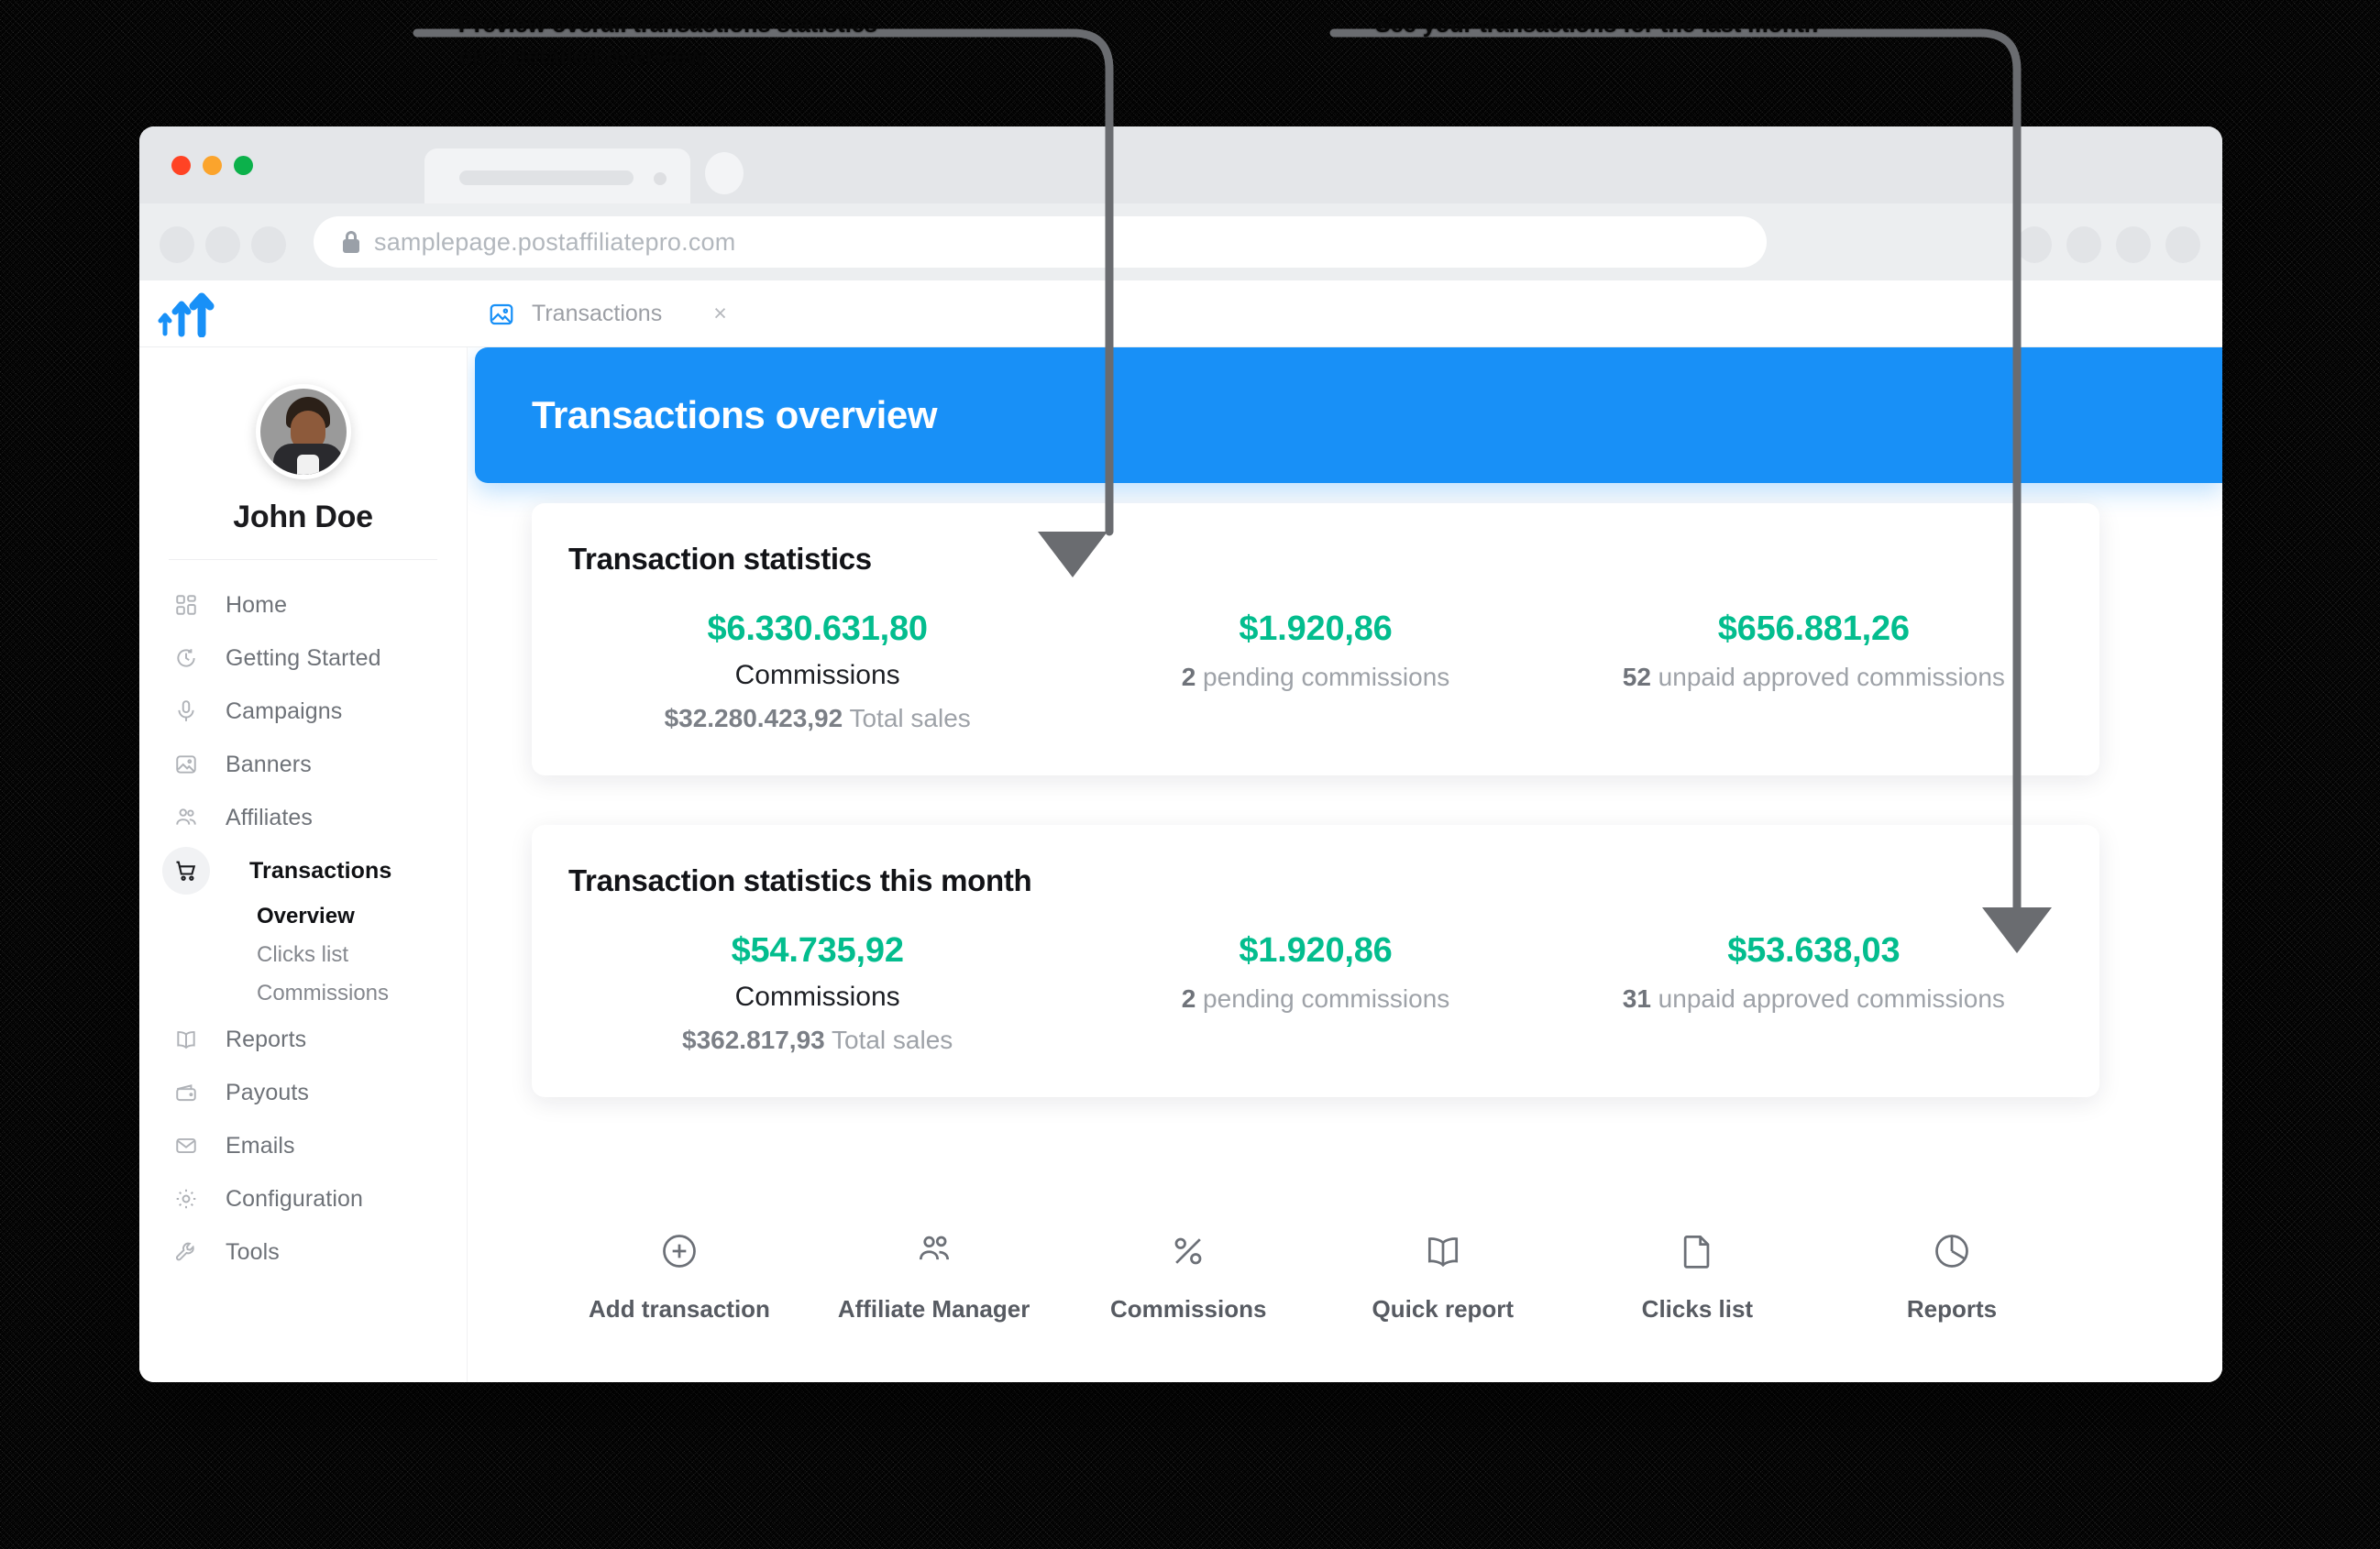 The height and width of the screenshot is (1549, 2380). What do you see at coordinates (1636, 677) in the screenshot?
I see `stat-count: 52` at bounding box center [1636, 677].